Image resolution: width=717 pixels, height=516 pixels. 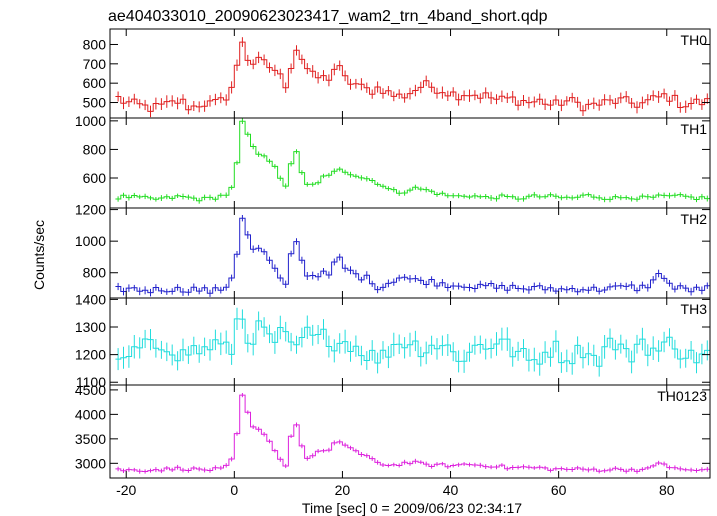 What do you see at coordinates (412, 77) in the screenshot?
I see `series-th0` at bounding box center [412, 77].